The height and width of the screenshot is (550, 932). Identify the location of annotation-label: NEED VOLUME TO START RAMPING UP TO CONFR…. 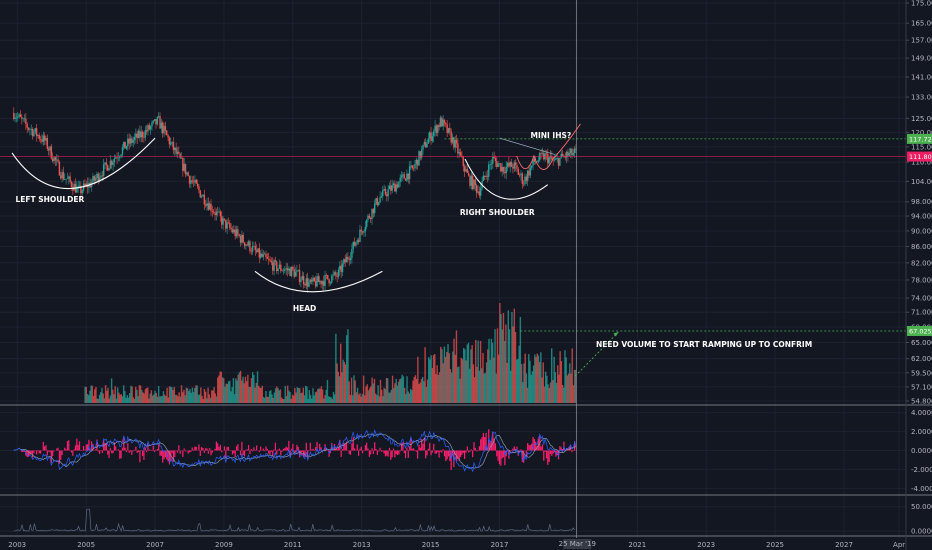
(704, 344).